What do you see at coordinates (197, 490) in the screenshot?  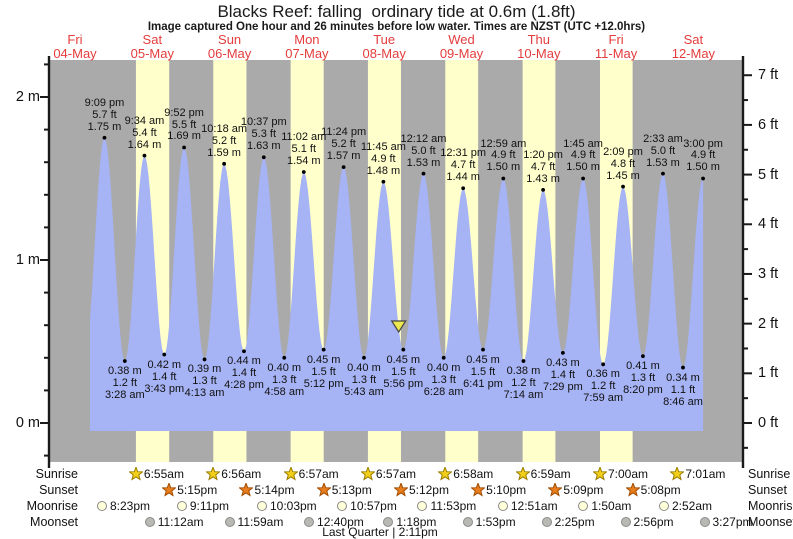 I see `sunset-time: 5:15pm` at bounding box center [197, 490].